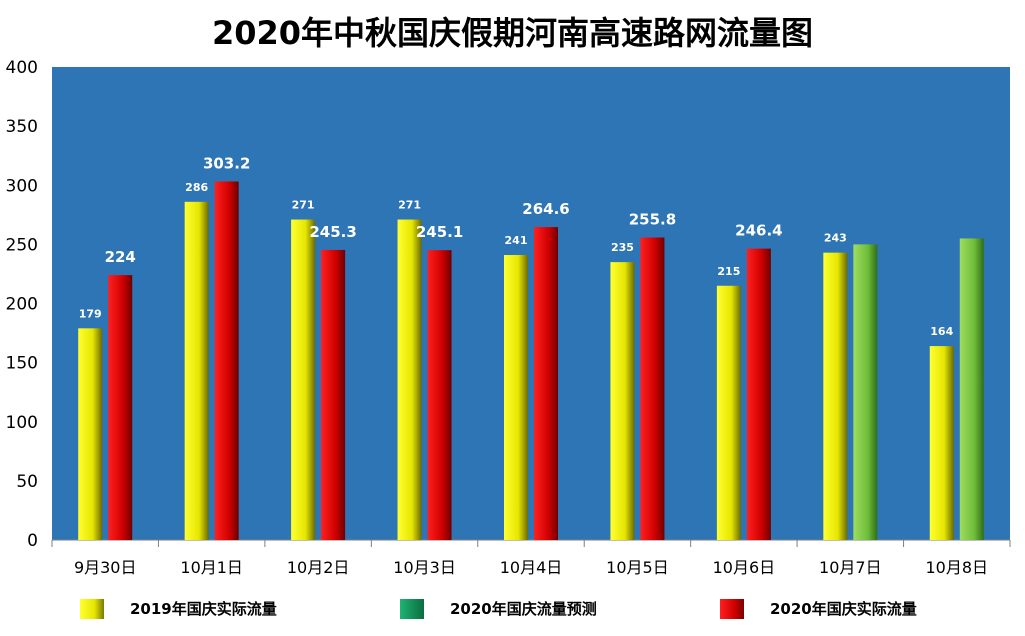  I want to click on x-tick-label: 10月4日, so click(531, 567).